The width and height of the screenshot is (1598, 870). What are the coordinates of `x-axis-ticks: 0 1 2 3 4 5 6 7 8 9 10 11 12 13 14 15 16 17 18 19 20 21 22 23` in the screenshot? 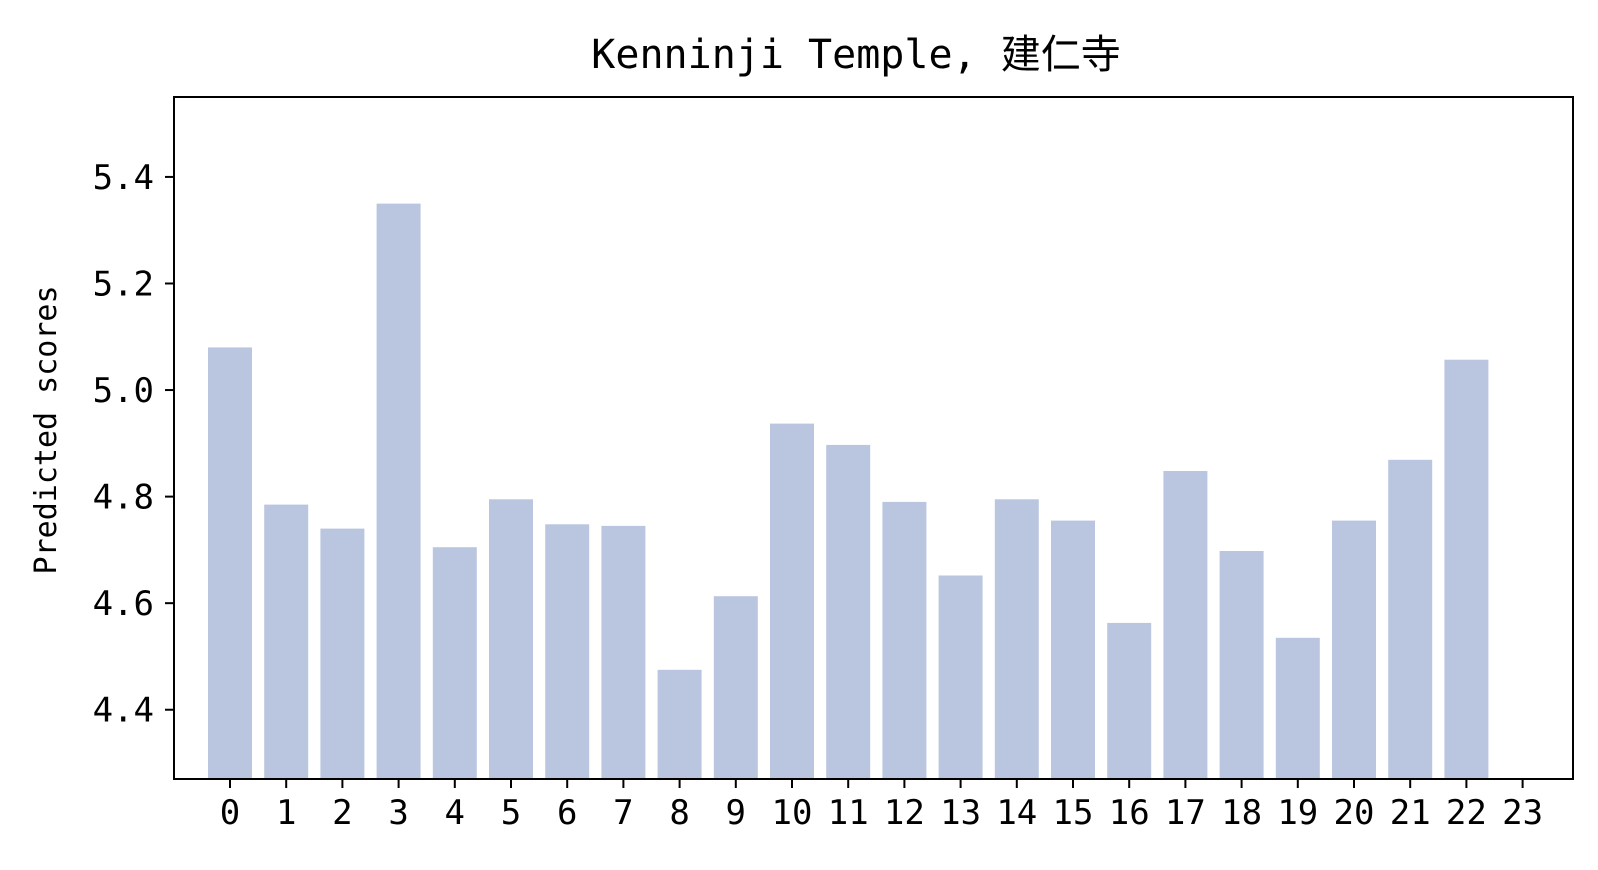 It's located at (881, 806).